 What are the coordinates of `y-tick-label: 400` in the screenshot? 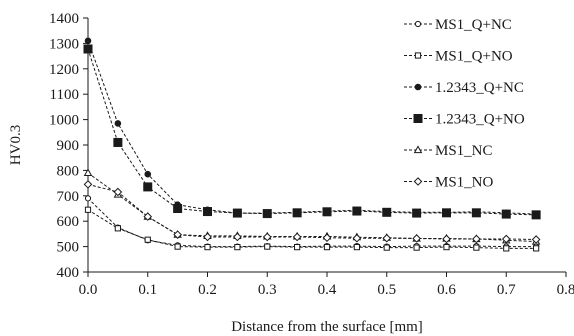 It's located at (68, 273).